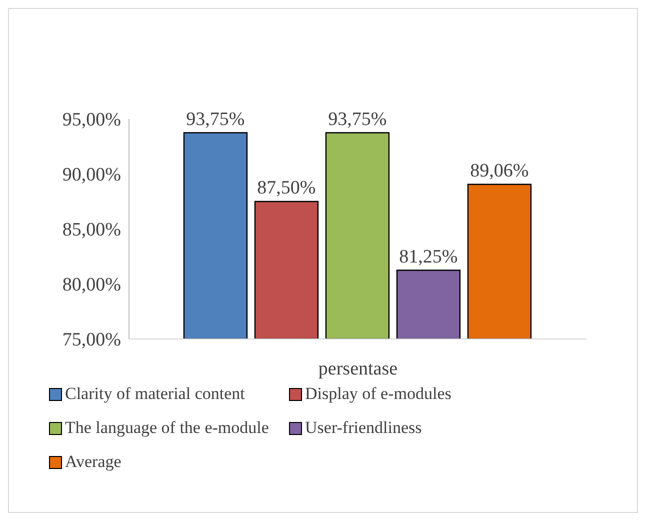  What do you see at coordinates (92, 175) in the screenshot?
I see `y-tick-label: 90,00%` at bounding box center [92, 175].